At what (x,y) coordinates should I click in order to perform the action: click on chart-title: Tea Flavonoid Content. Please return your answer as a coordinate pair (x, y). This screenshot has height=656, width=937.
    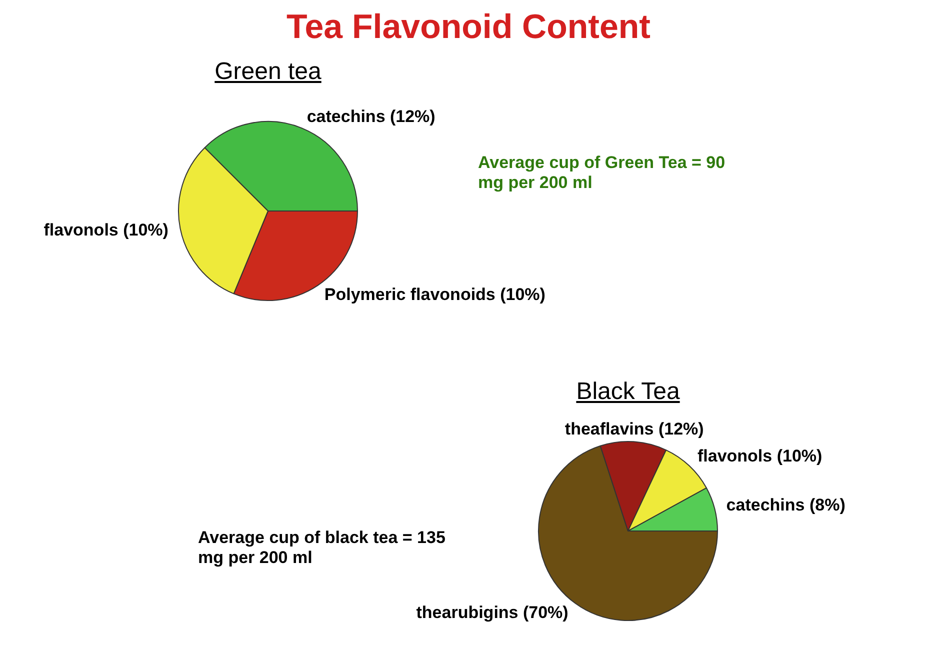
    Looking at the image, I should click on (469, 27).